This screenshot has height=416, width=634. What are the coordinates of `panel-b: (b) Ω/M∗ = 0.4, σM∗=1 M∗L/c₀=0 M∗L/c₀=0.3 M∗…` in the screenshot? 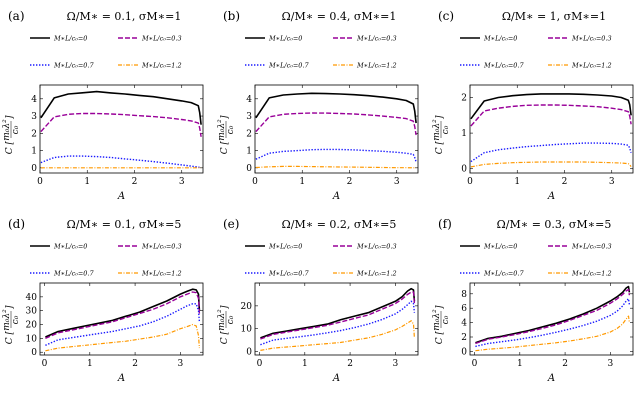 It's located at (318, 105).